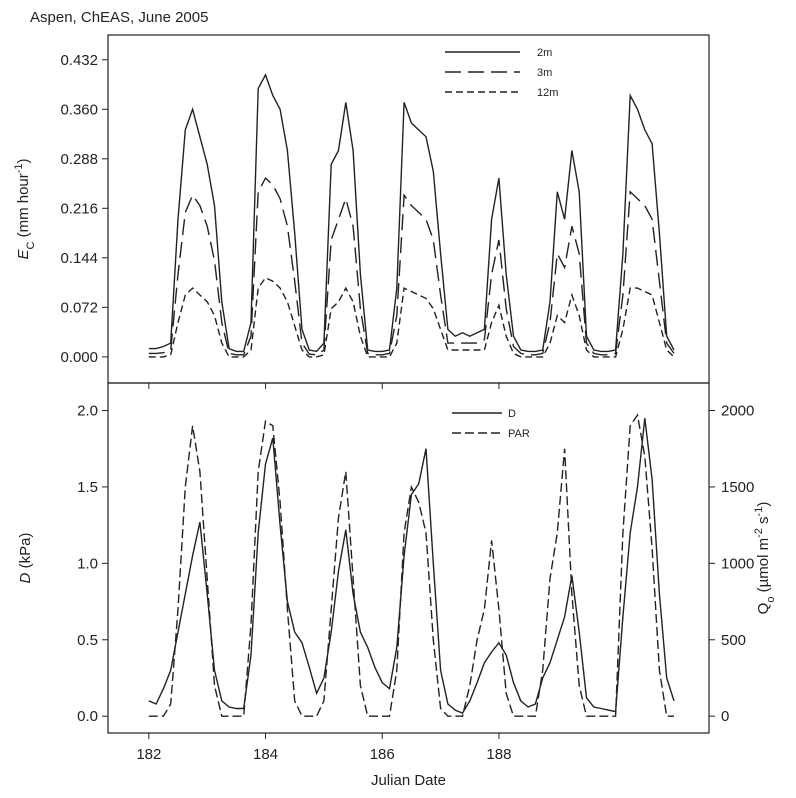 This screenshot has height=798, width=796. What do you see at coordinates (79, 60) in the screenshot?
I see `y-tick-label: 0.432` at bounding box center [79, 60].